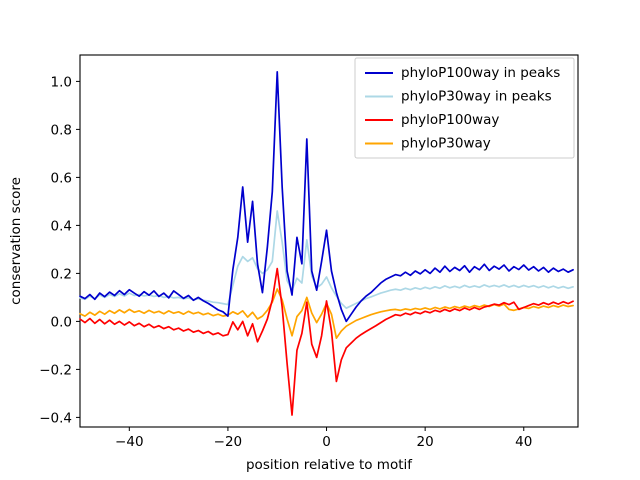 The width and height of the screenshot is (640, 480). I want to click on y-axis-ticks: −0.4 −0.2 0.0 0.2 0.4 0.6 0.8 1.0, so click(59, 250).